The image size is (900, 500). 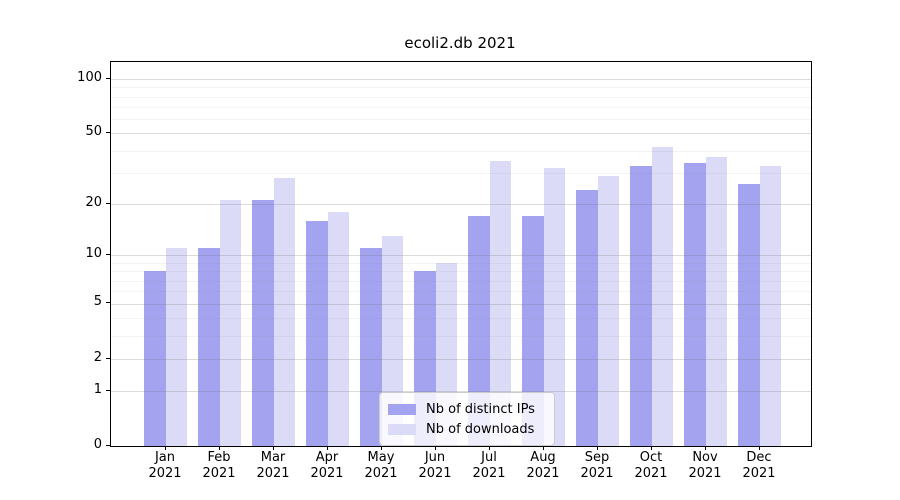 I want to click on x-axis-tick-label: Sep 2021, so click(x=597, y=465).